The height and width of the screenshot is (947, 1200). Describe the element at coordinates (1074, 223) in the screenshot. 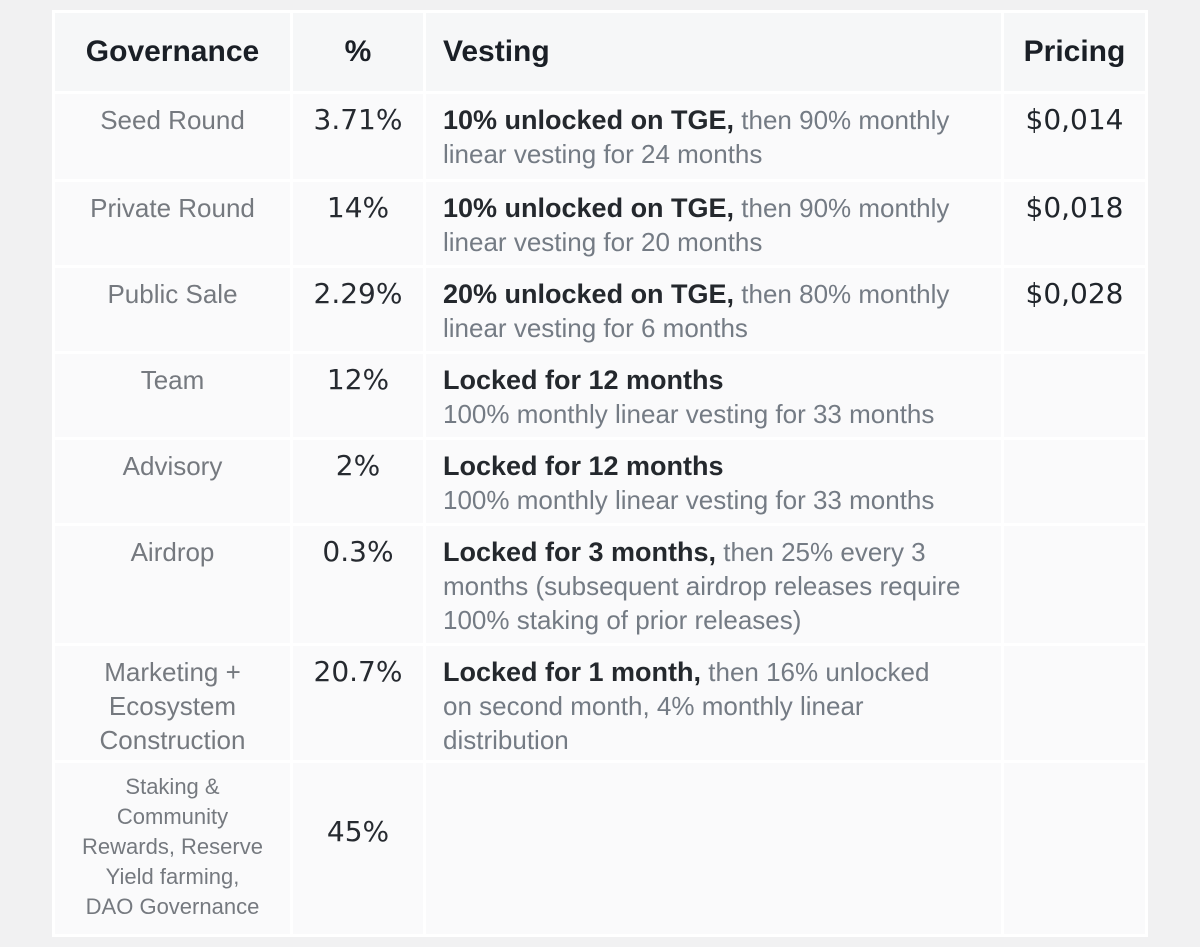

I see `pricing-cell: $0,018` at that location.